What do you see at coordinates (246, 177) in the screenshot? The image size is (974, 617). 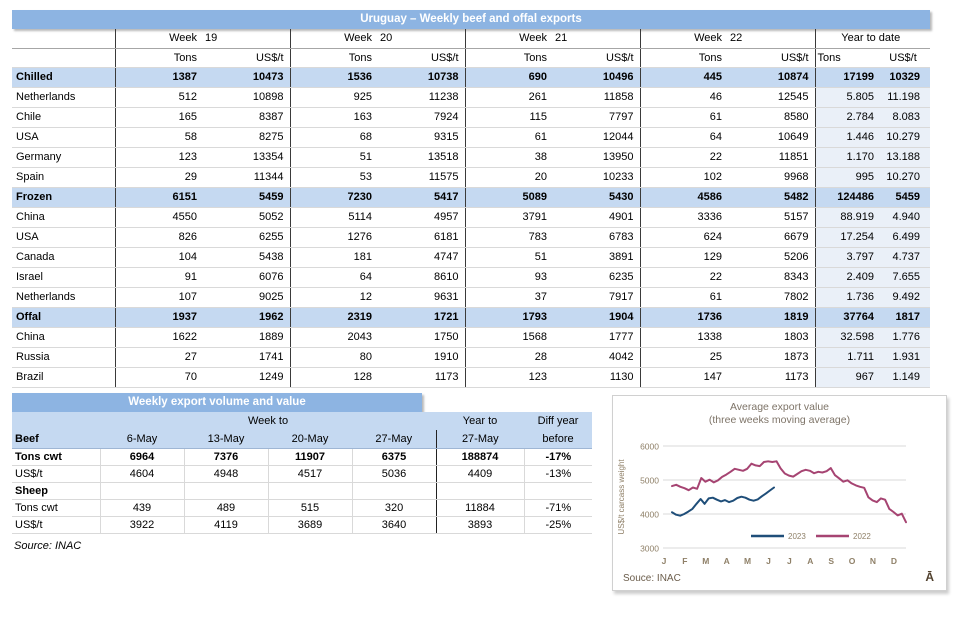 I see `cell: 11344` at bounding box center [246, 177].